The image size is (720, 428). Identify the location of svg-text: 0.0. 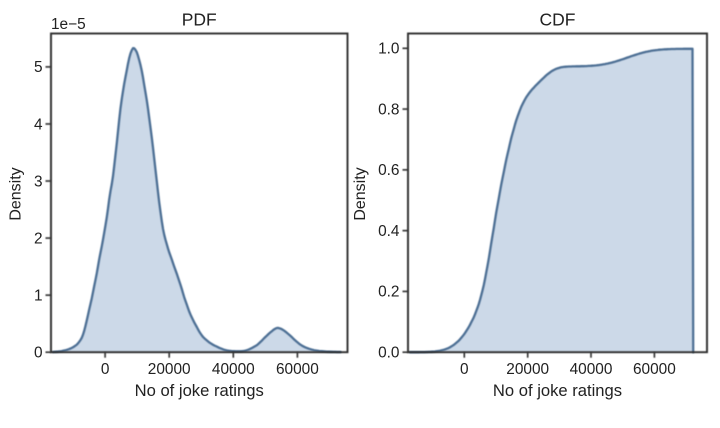
(388, 353).